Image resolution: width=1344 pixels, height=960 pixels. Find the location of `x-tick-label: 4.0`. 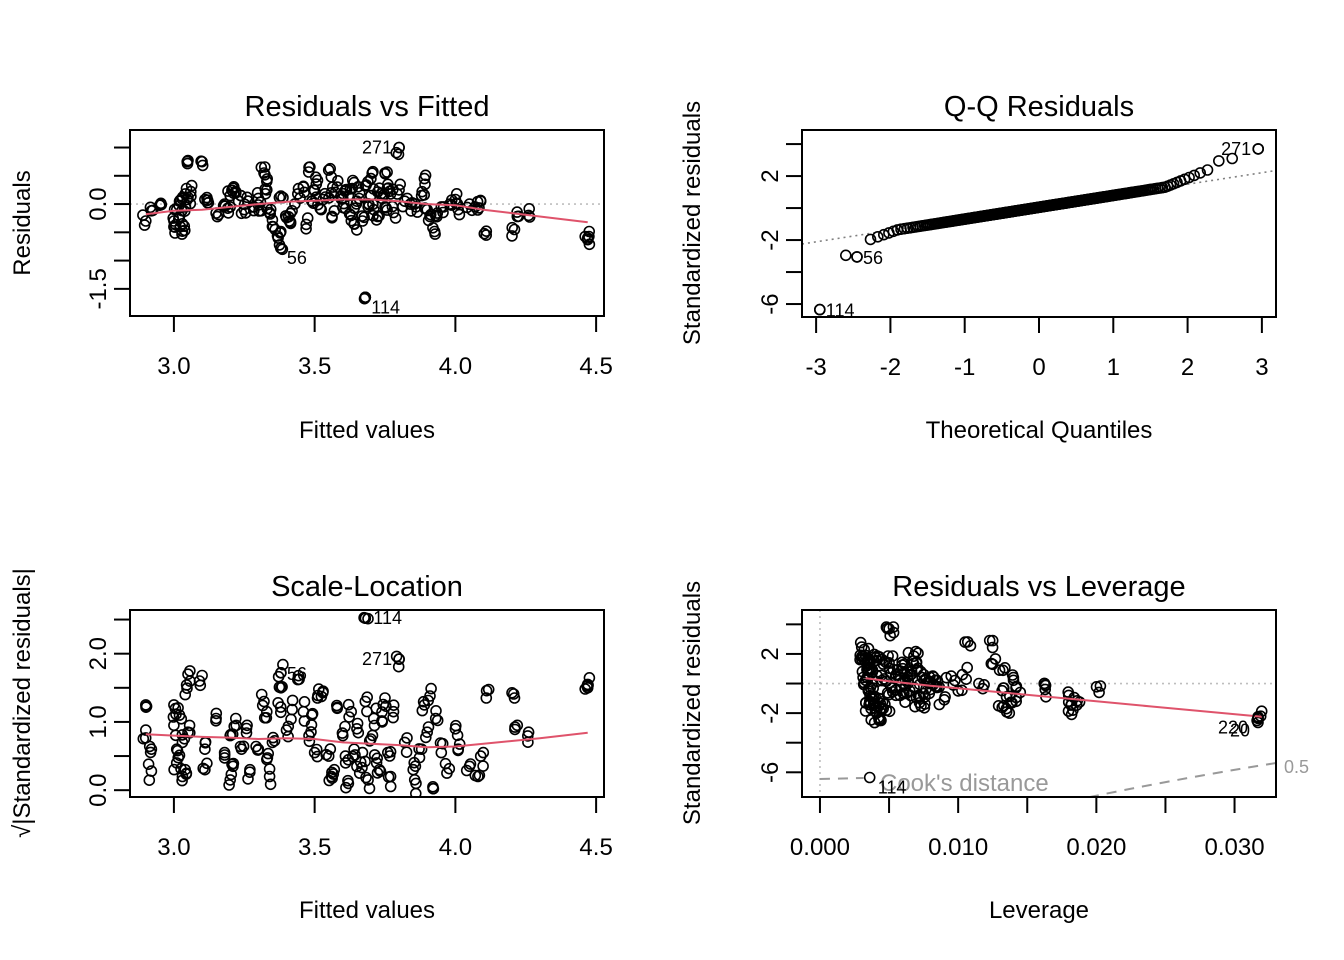

x-tick-label: 4.0 is located at coordinates (455, 847).